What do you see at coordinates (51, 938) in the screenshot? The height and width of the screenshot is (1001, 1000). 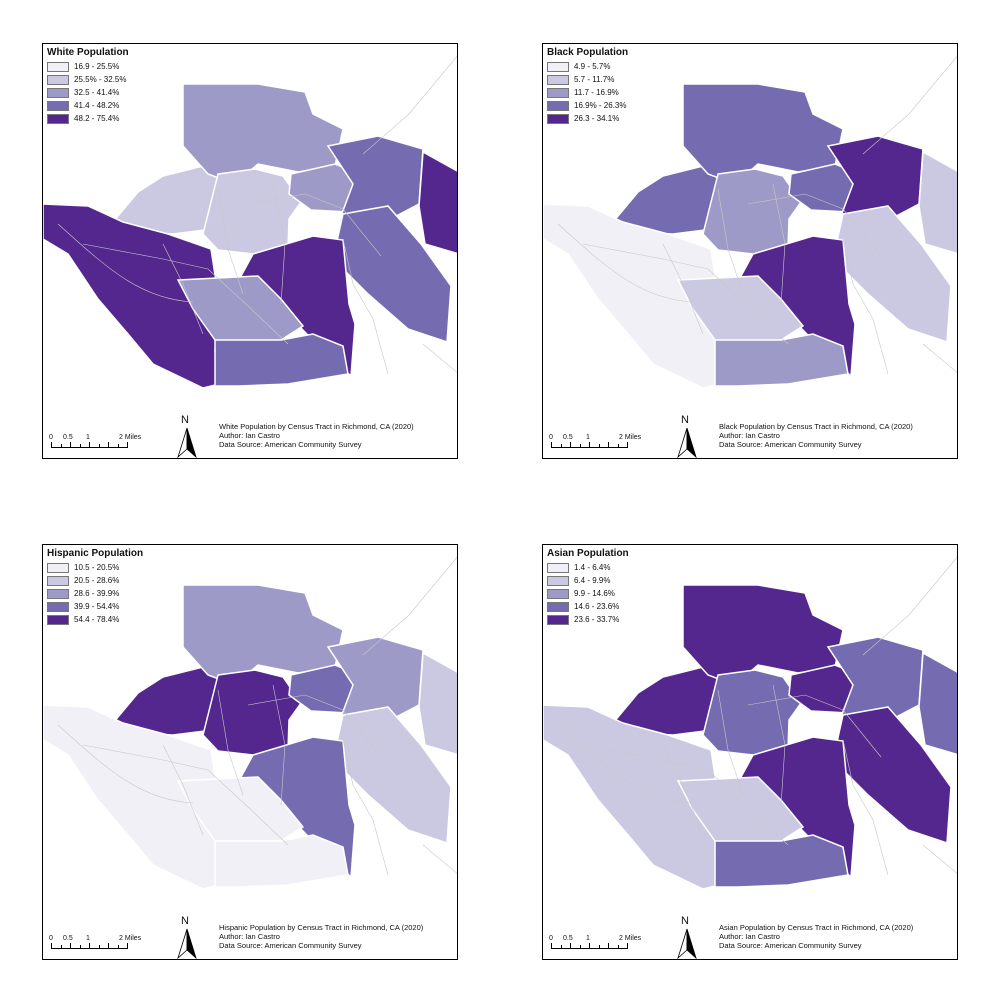 I see `scale-label-0: 0` at bounding box center [51, 938].